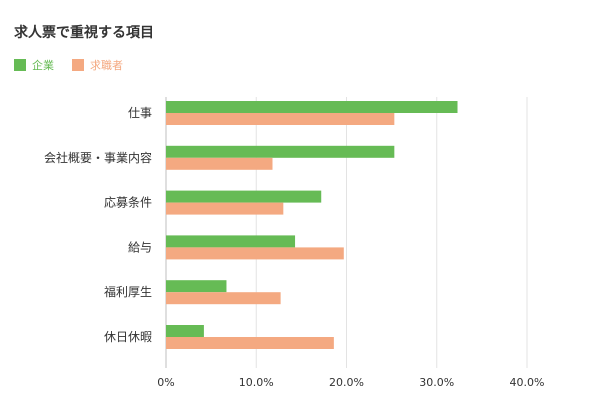 This screenshot has height=400, width=600. What do you see at coordinates (527, 382) in the screenshot?
I see `x-tick-label: 40.0%` at bounding box center [527, 382].